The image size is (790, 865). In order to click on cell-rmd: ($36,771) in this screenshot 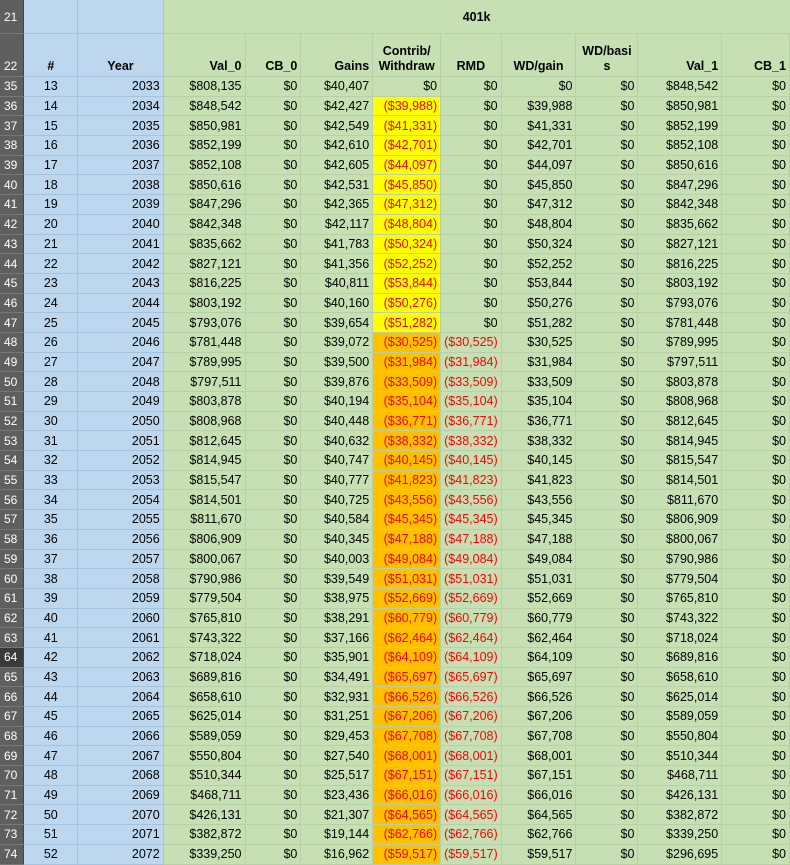, I will do `click(471, 421)`.